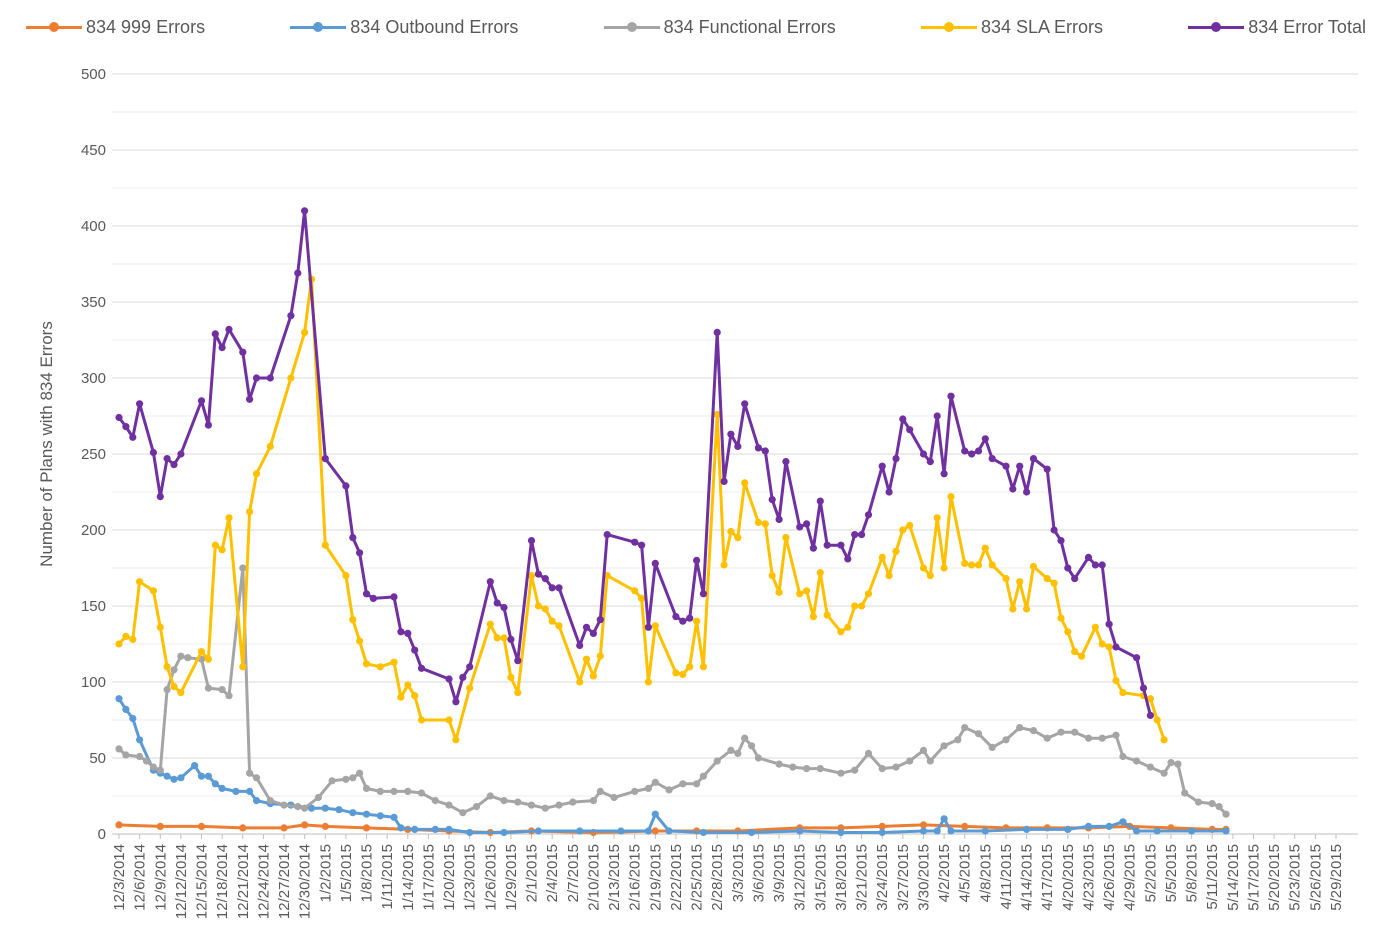 This screenshot has height=947, width=1382. Describe the element at coordinates (671, 765) in the screenshot. I see `series-line` at that location.